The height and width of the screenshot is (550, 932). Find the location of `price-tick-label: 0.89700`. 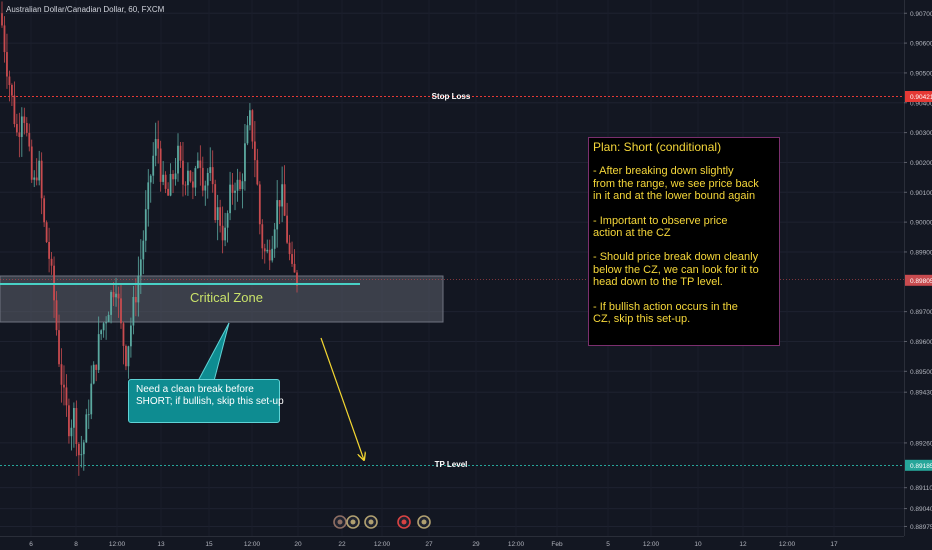

price-tick-label: 0.89700 is located at coordinates (921, 312).